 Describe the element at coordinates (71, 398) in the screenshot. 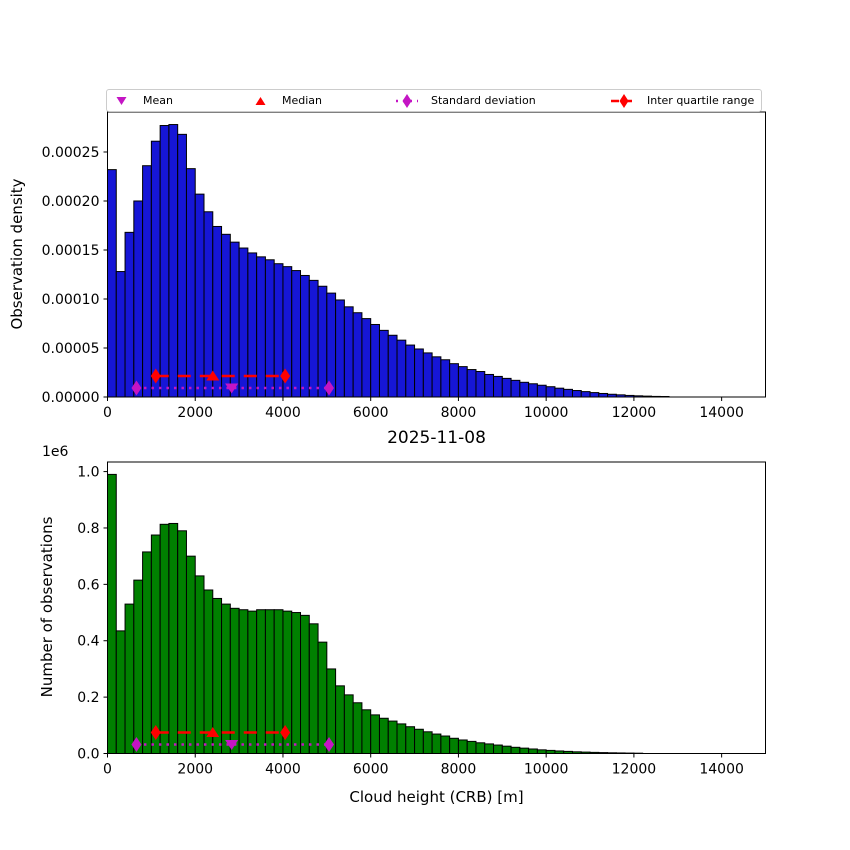

I see `y-tick-label: 0.00000` at that location.